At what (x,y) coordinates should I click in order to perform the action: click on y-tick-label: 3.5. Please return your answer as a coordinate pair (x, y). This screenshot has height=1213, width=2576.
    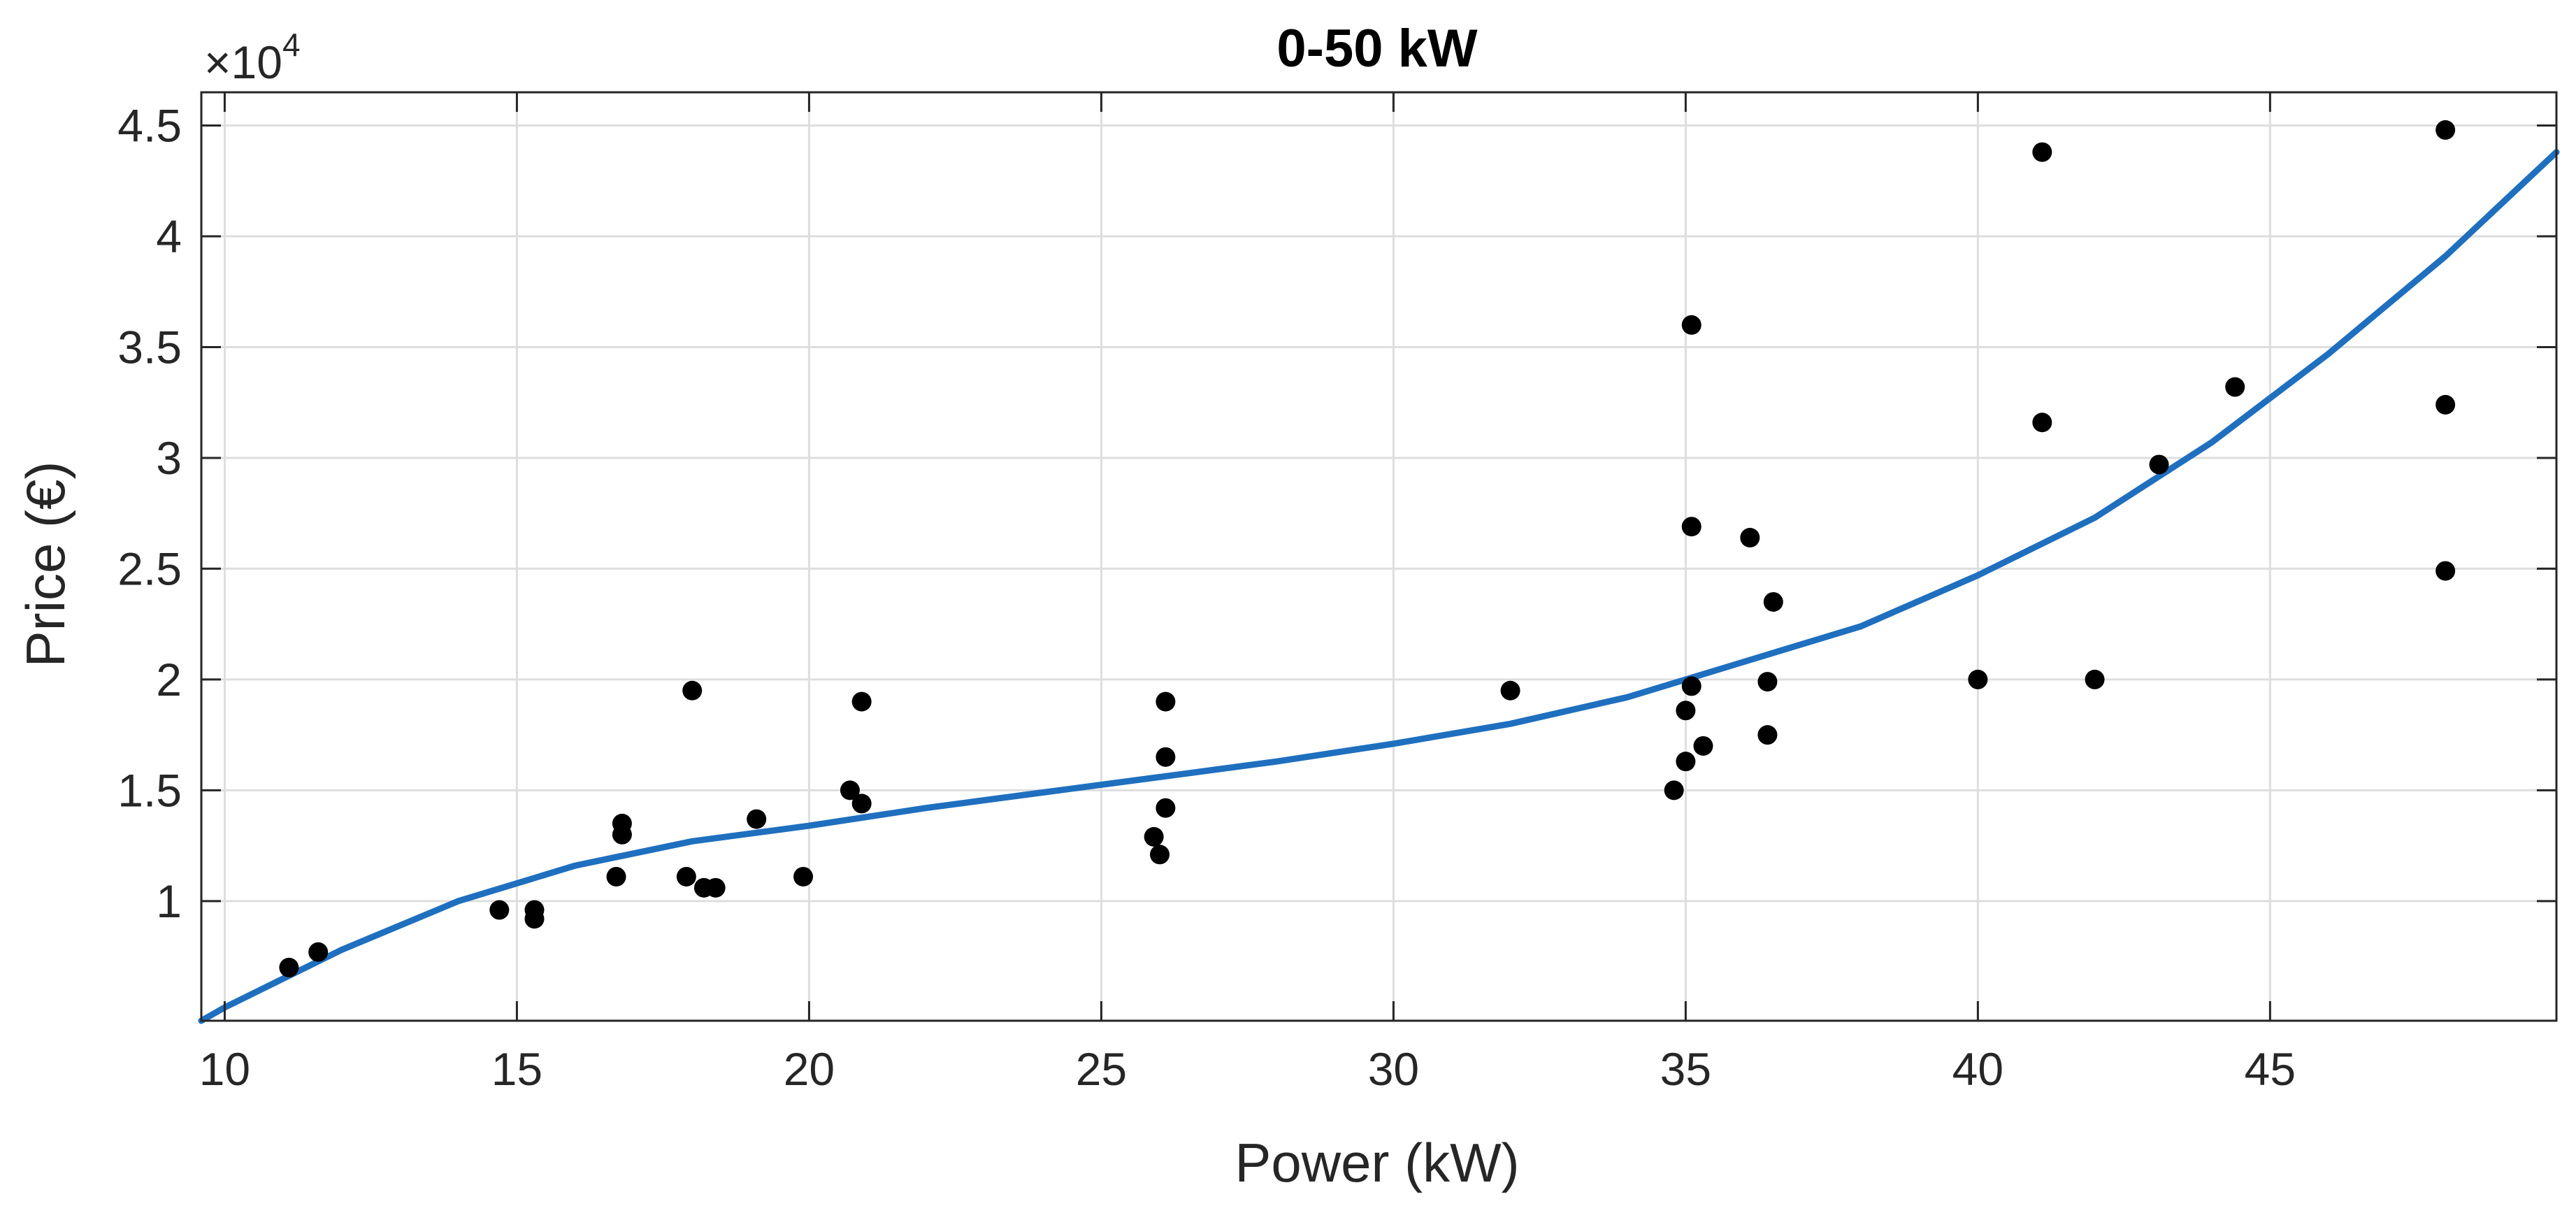
    Looking at the image, I should click on (149, 347).